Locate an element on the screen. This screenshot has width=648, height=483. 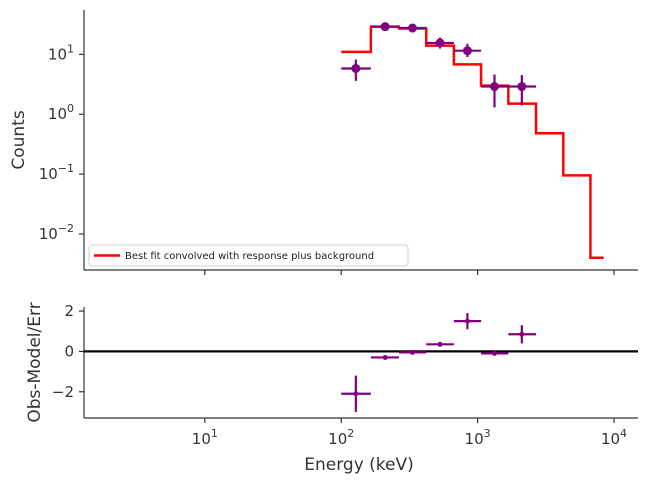
tick-exponent: 2 is located at coordinates (350, 433).